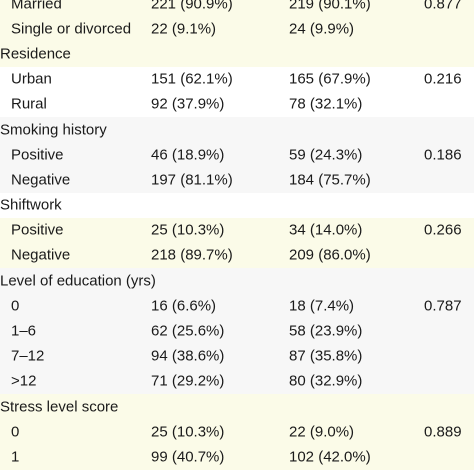 The image size is (474, 474). I want to click on group2-value: 18 (7.4%), so click(322, 306).